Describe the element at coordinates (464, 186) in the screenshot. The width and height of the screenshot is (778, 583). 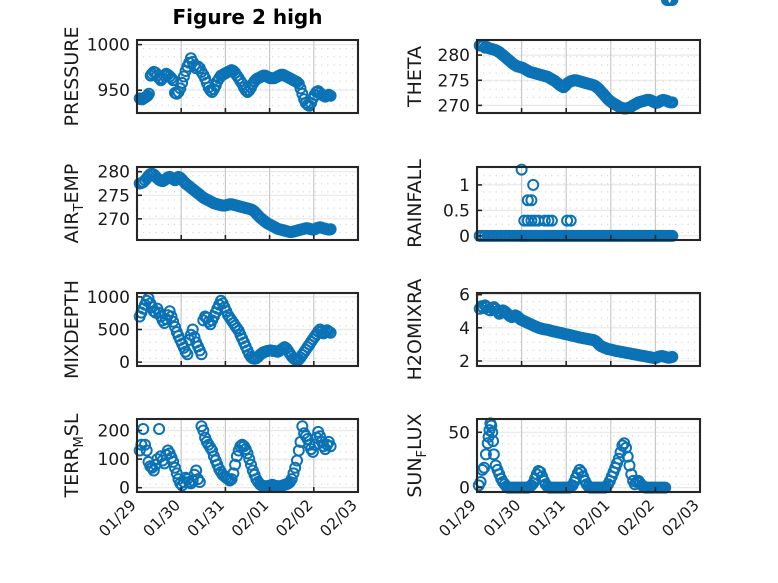
I see `y-tick-label: 1` at that location.